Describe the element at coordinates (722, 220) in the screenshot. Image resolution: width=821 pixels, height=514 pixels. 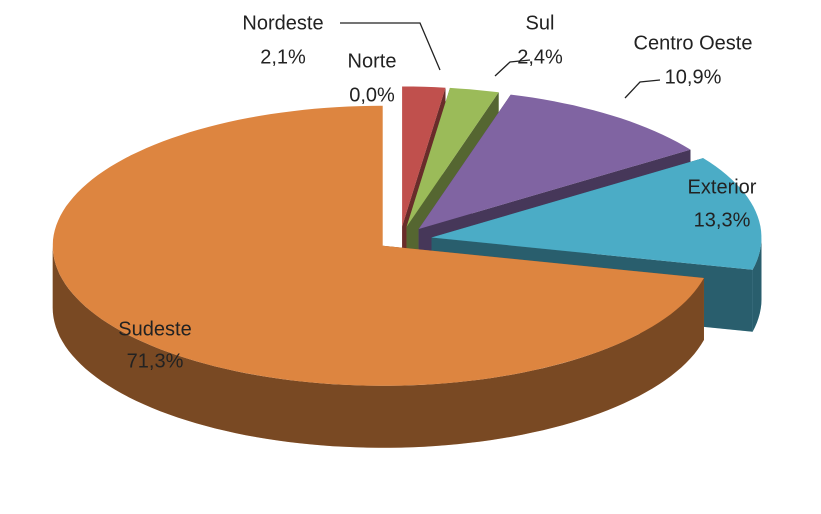
I see `value-label: 13,3%` at that location.